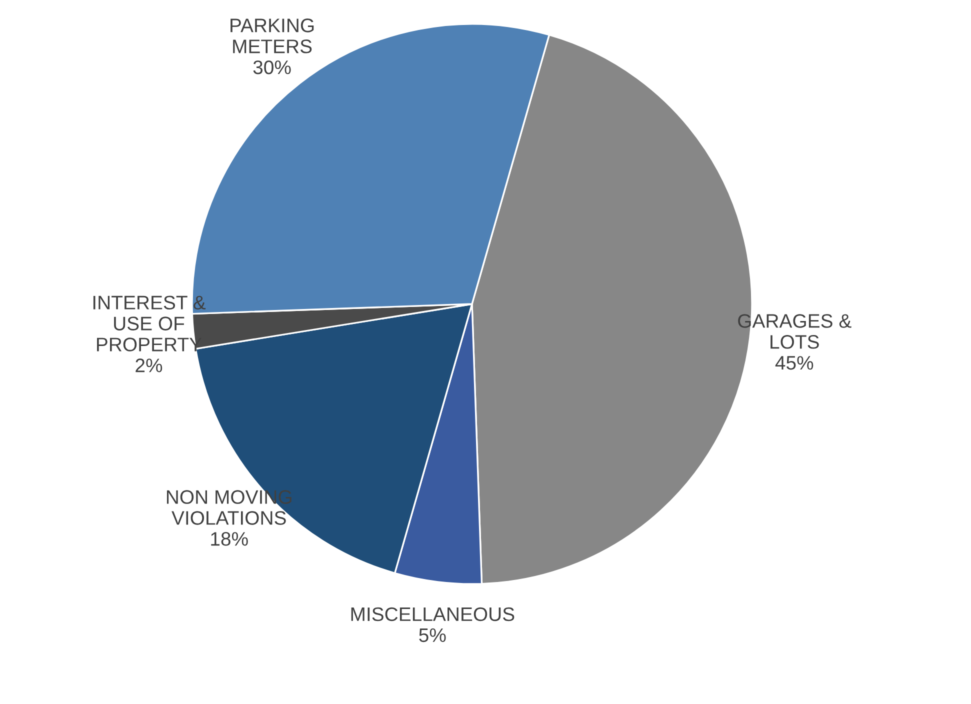 The width and height of the screenshot is (971, 704). What do you see at coordinates (272, 67) in the screenshot?
I see `data-label: 30%` at bounding box center [272, 67].